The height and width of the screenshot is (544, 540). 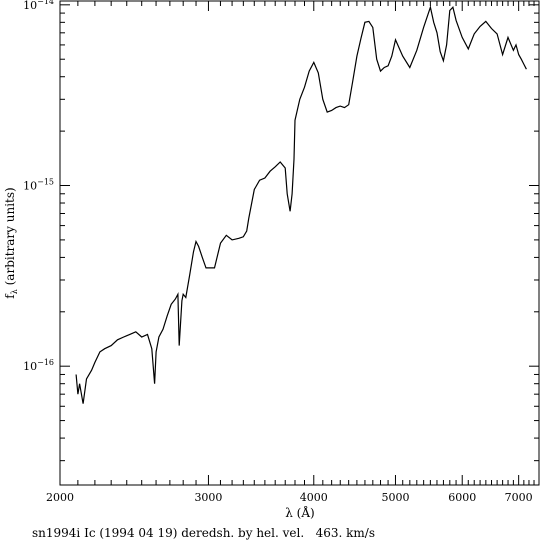 I want to click on y-tick-label: 10−14, so click(x=38, y=6).